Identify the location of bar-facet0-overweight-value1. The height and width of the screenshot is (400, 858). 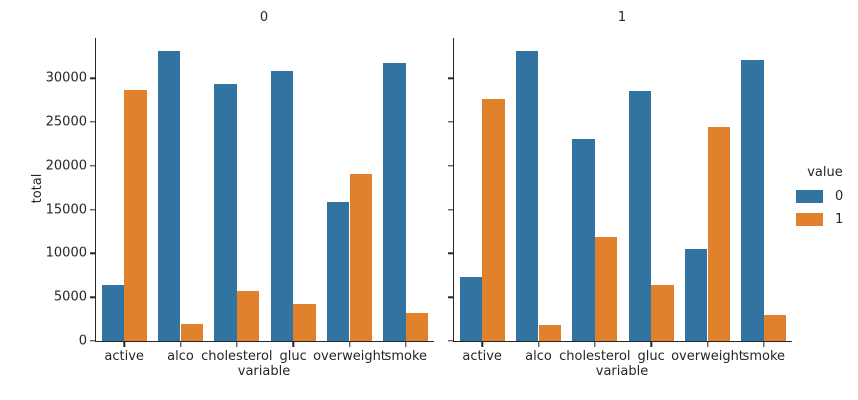
(361, 257).